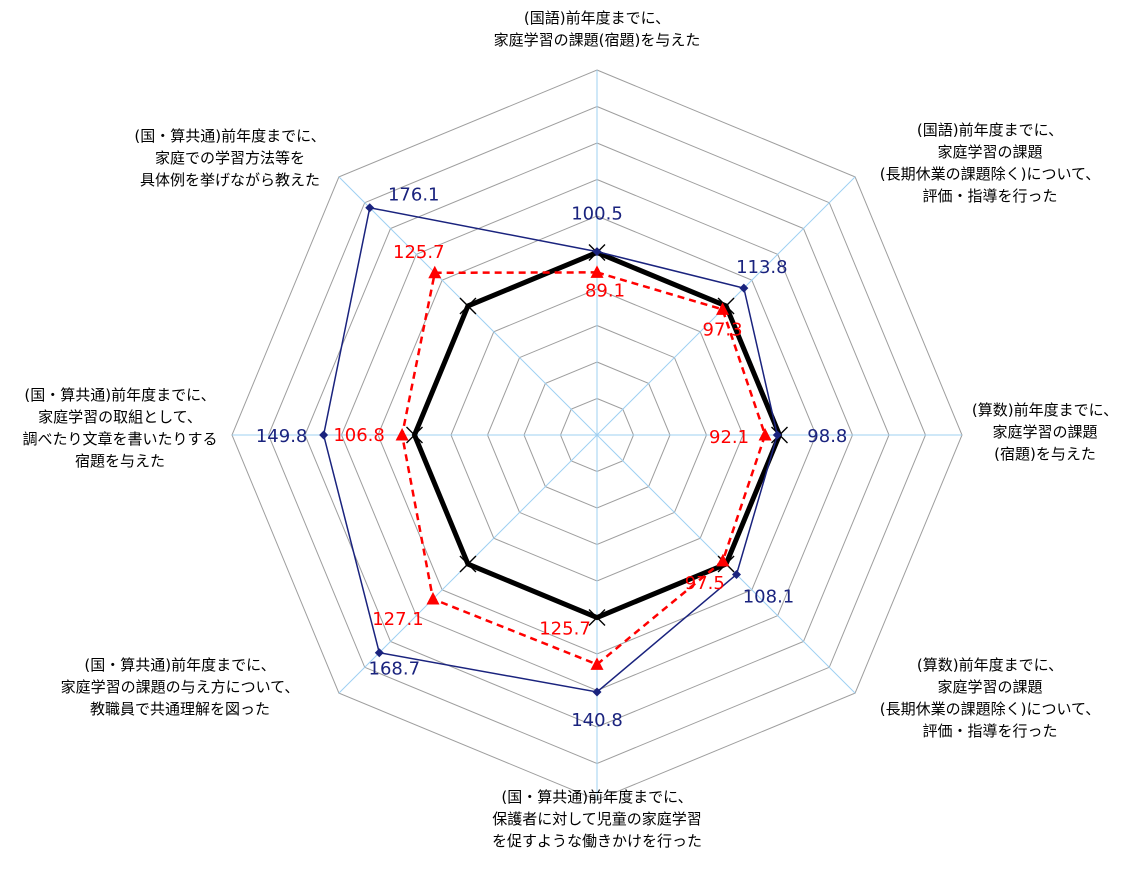  Describe the element at coordinates (729, 437) in the screenshot. I see `value-label-s2-2: 92.1` at that location.